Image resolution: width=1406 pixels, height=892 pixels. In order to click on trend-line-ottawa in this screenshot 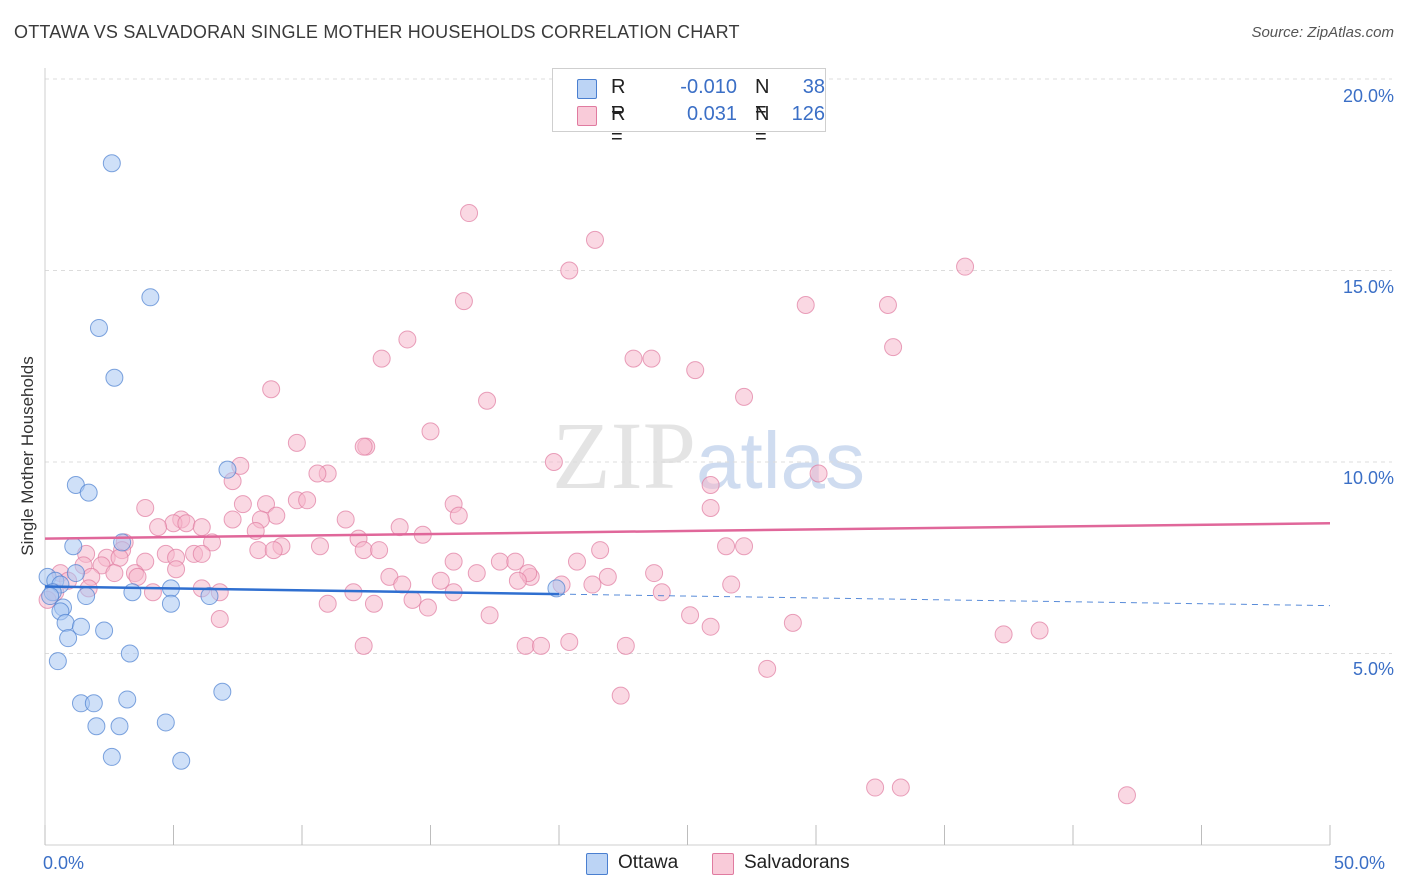, I will do `click(302, 590)`.